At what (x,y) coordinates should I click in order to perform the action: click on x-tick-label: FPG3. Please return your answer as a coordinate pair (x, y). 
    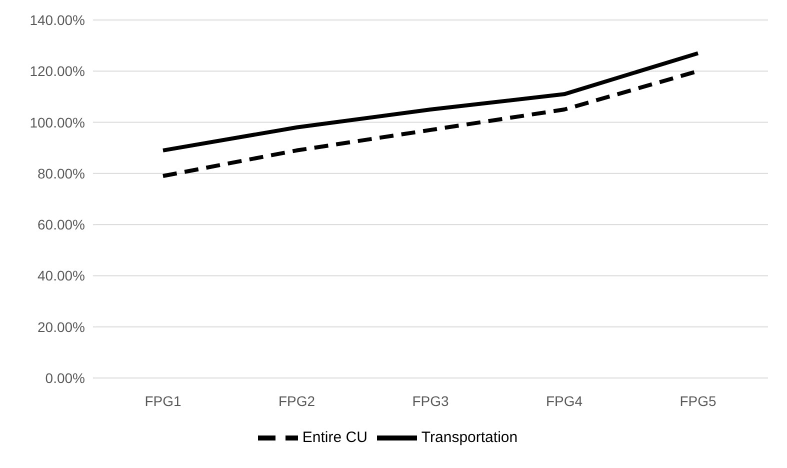
    Looking at the image, I should click on (430, 400).